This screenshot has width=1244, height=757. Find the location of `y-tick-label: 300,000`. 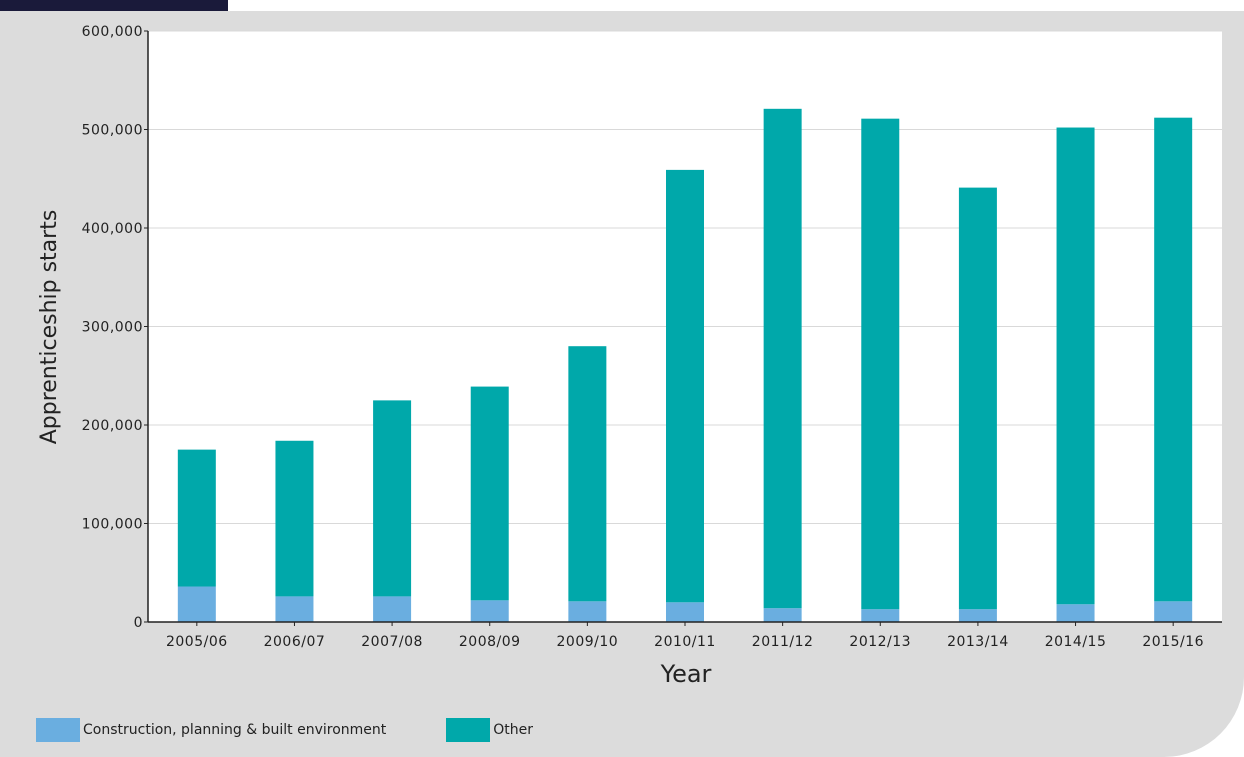

y-tick-label: 300,000 is located at coordinates (112, 328).